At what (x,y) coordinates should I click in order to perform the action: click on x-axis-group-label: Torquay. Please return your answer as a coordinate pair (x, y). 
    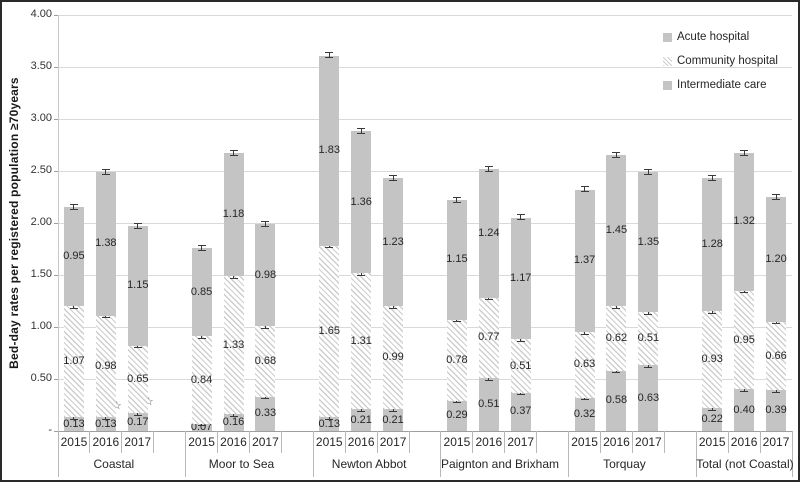
    Looking at the image, I should click on (624, 464).